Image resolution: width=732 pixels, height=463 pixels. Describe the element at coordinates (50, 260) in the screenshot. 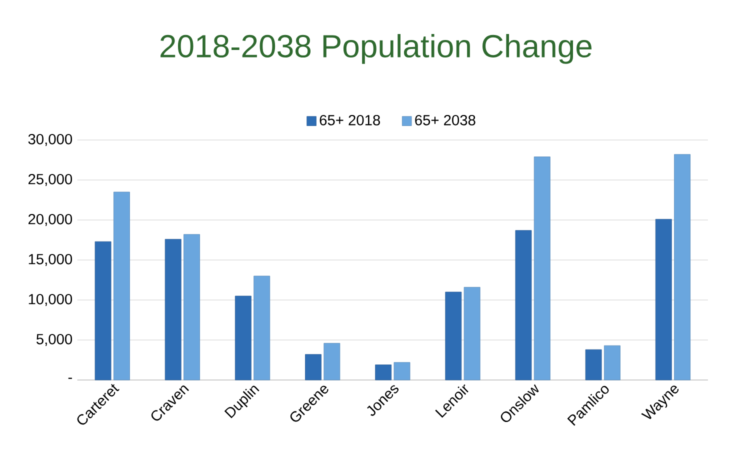

I see `y-tick-label: 15,000` at that location.